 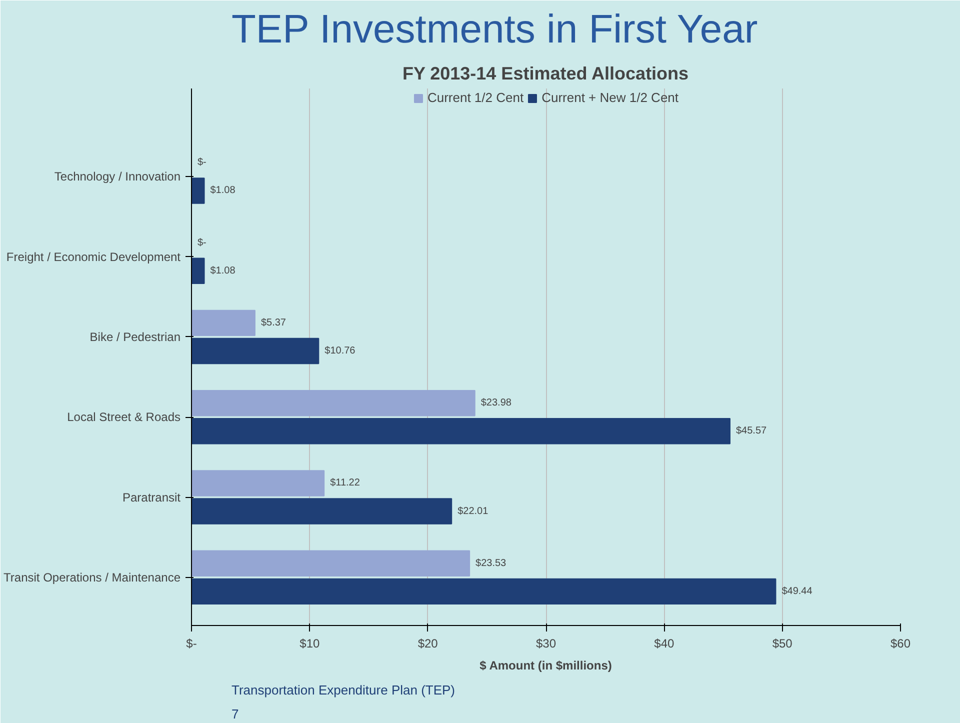 I want to click on y-tick-label: Paratransit, so click(x=152, y=497).